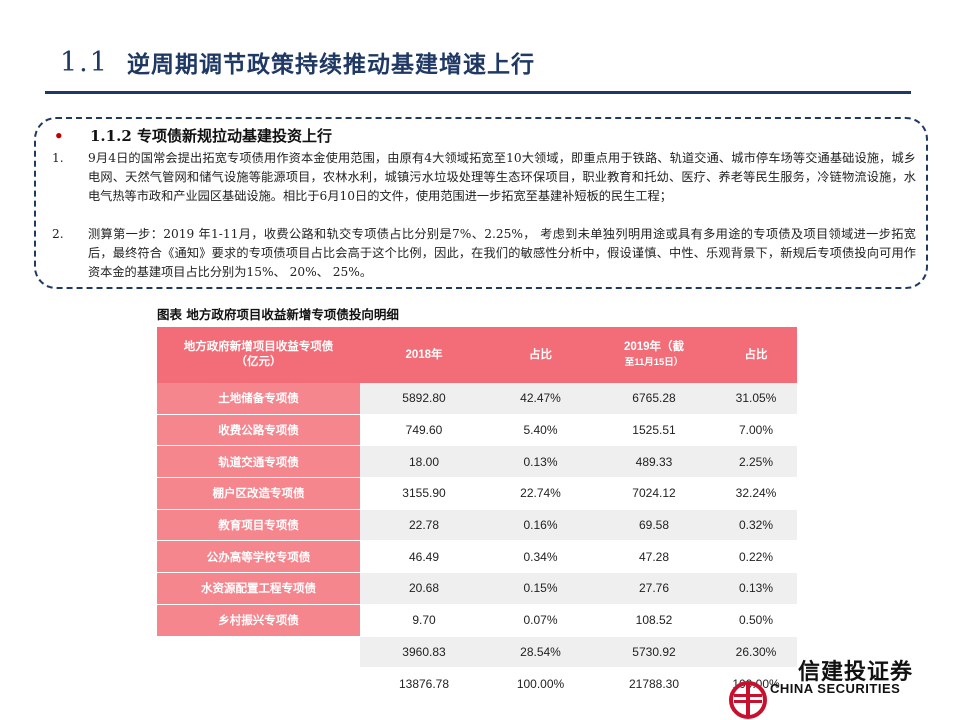 Image resolution: width=959 pixels, height=720 pixels. I want to click on share-2018: 0.13%, so click(540, 462).